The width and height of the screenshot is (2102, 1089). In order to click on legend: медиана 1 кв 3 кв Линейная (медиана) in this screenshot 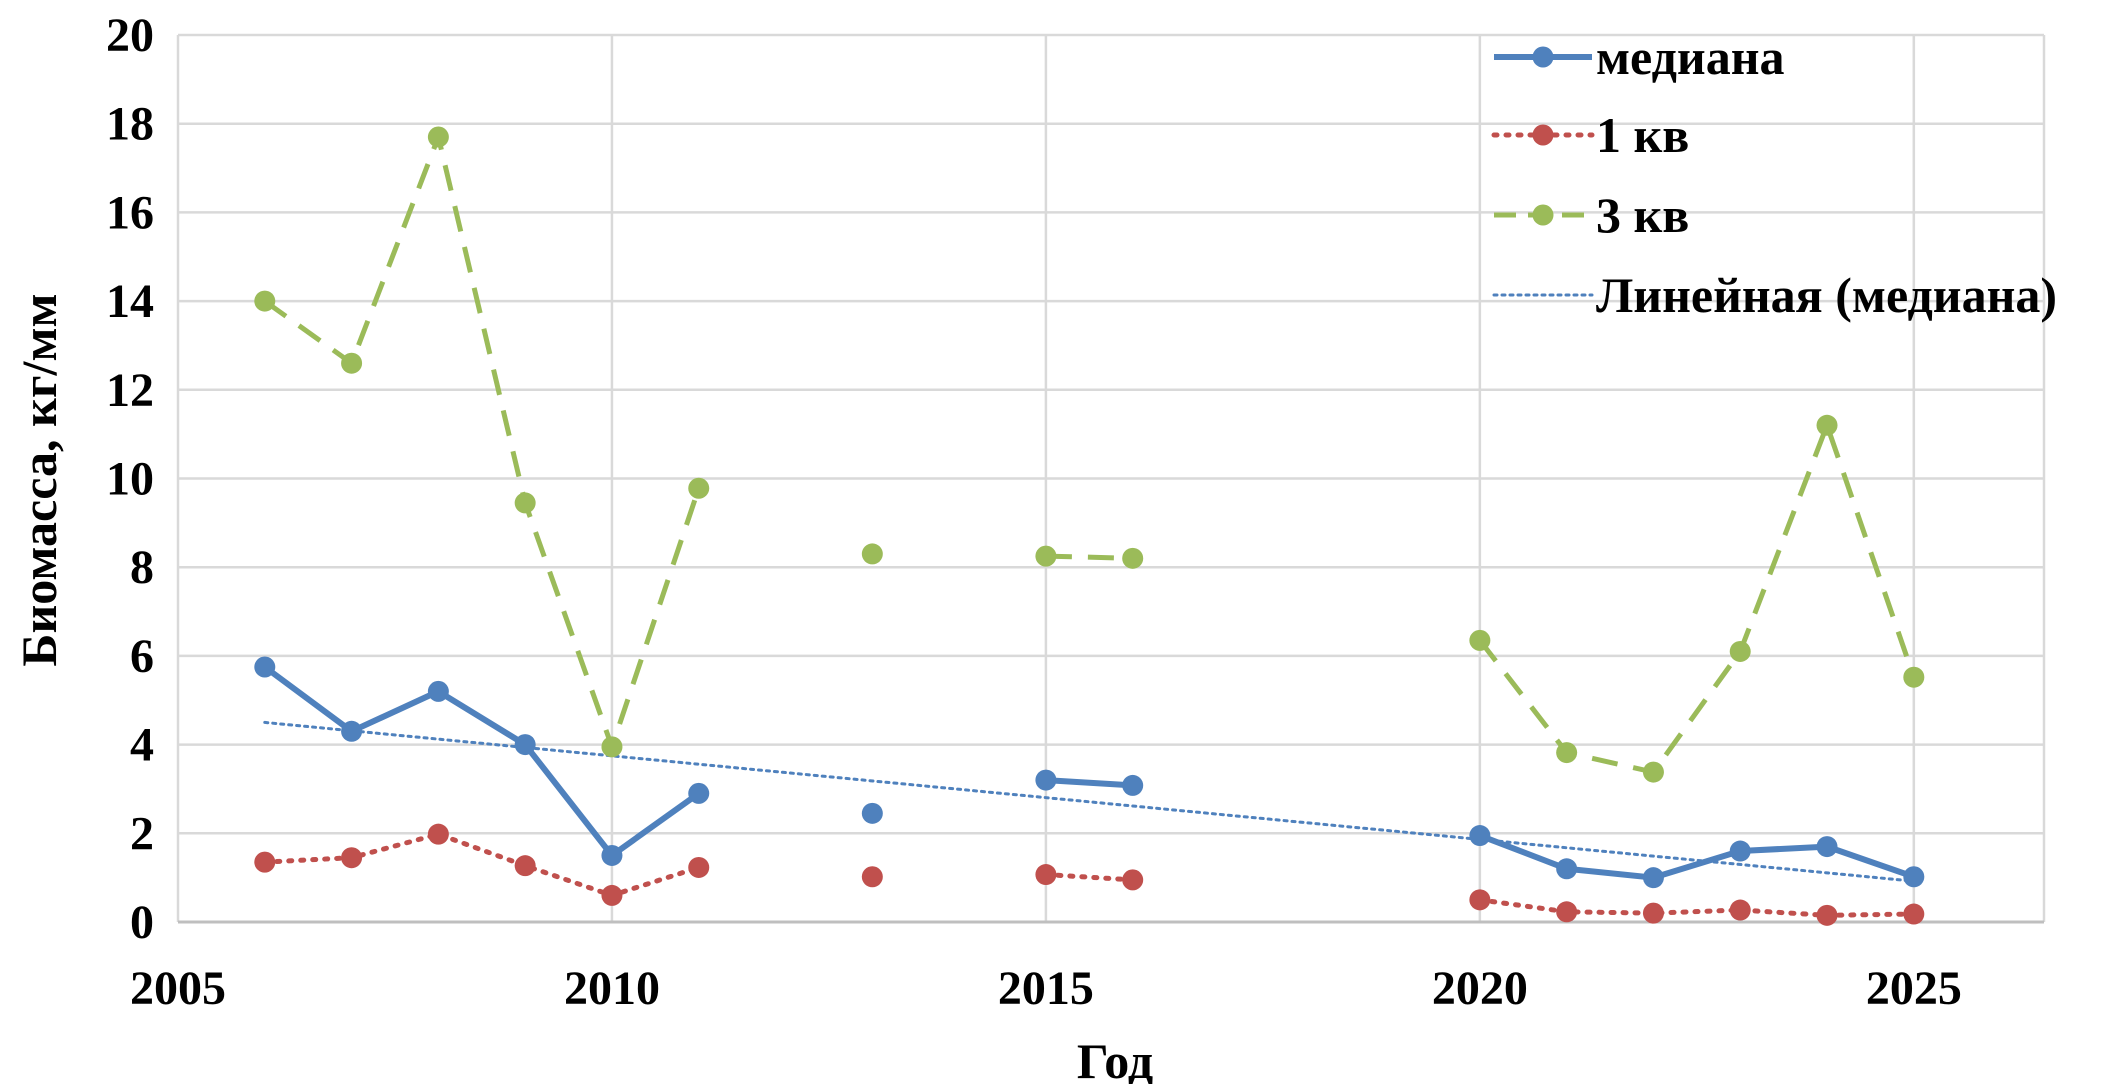, I will do `click(1774, 176)`.